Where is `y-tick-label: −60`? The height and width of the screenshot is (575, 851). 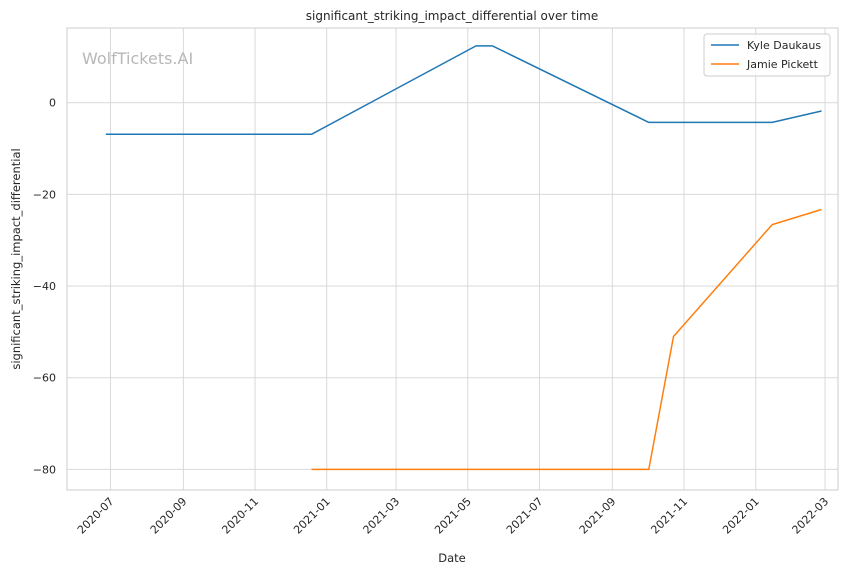
y-tick-label: −60 is located at coordinates (44, 378).